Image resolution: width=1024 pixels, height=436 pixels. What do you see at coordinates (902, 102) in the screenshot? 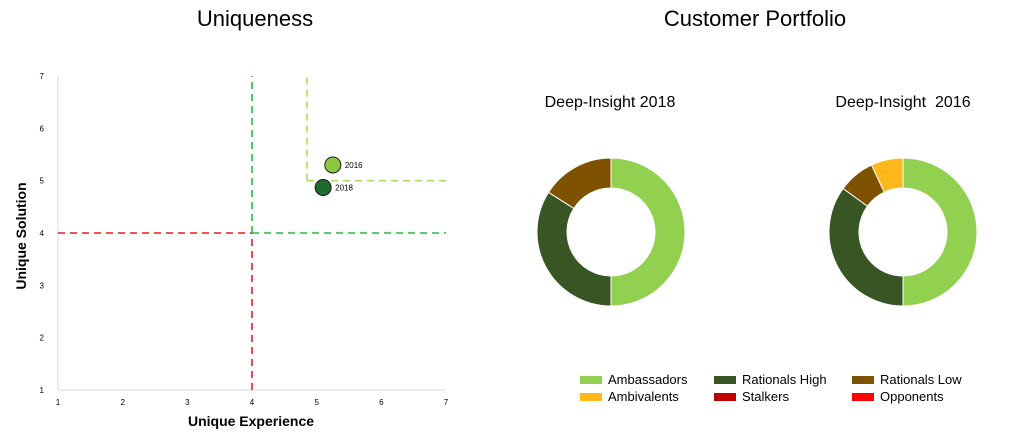
I see `donut-title-2016: Deep-Insight 2016` at bounding box center [902, 102].